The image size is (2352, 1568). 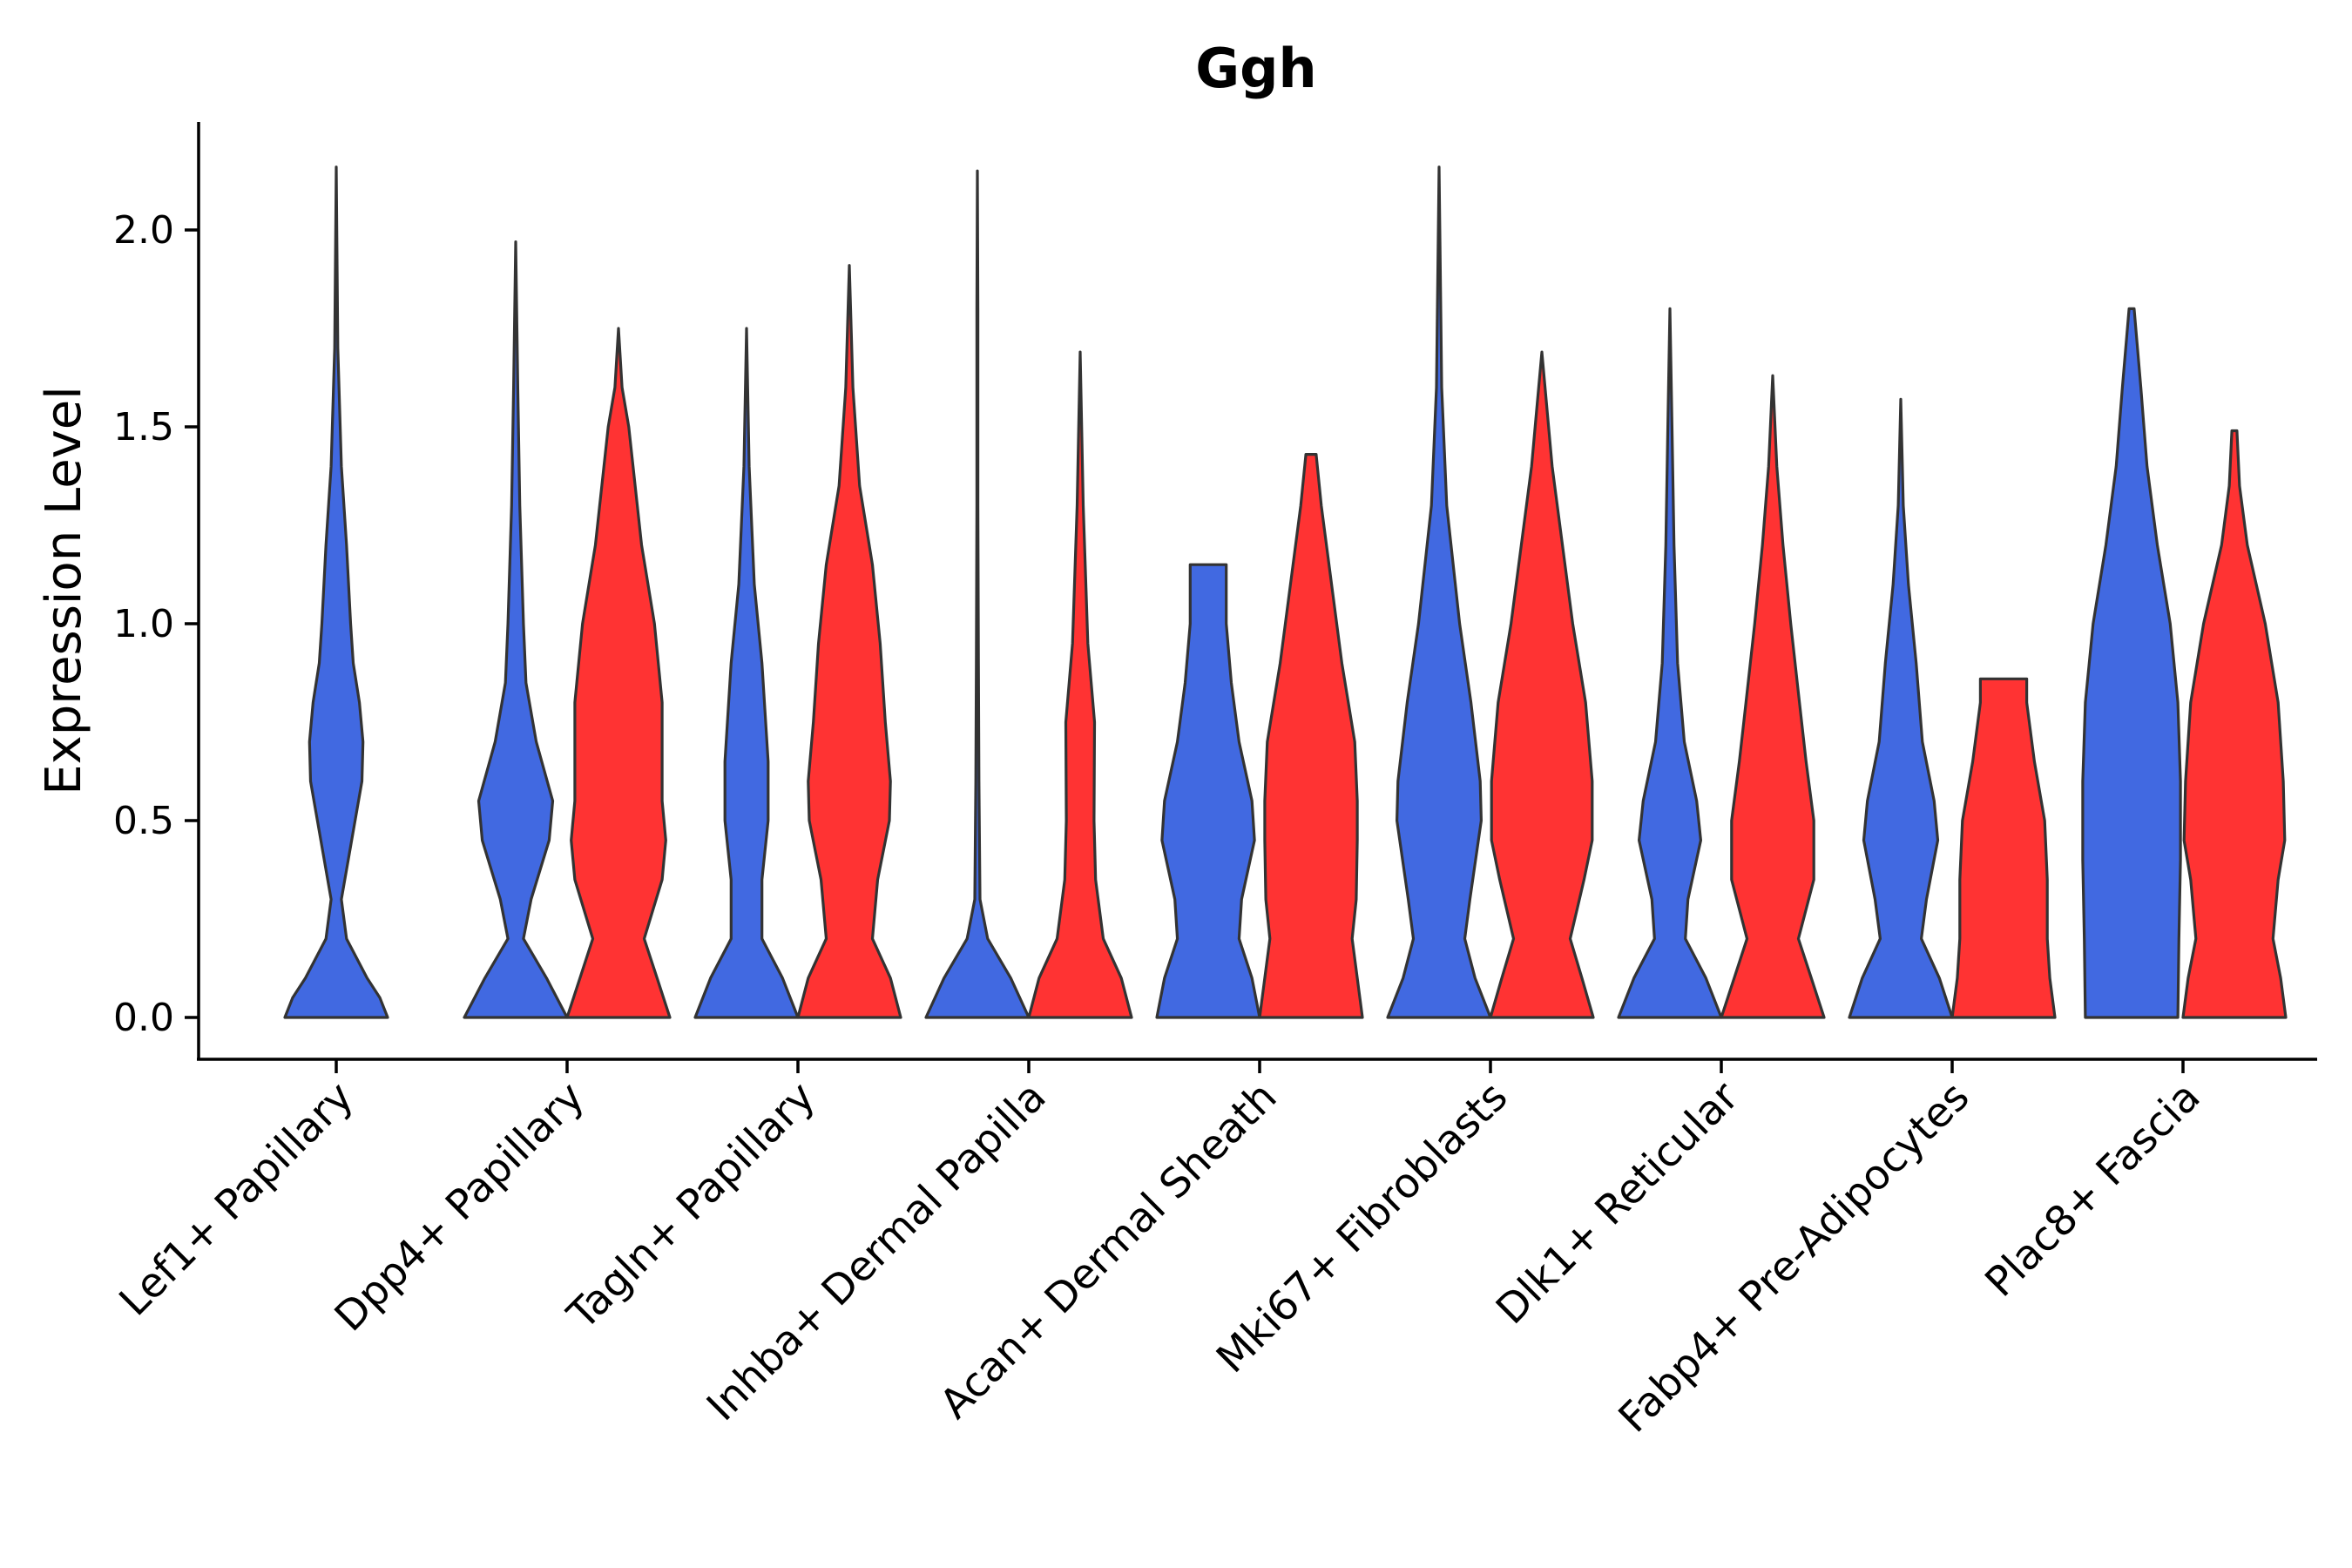 I want to click on y-tick-label: 1.5, so click(x=143, y=427).